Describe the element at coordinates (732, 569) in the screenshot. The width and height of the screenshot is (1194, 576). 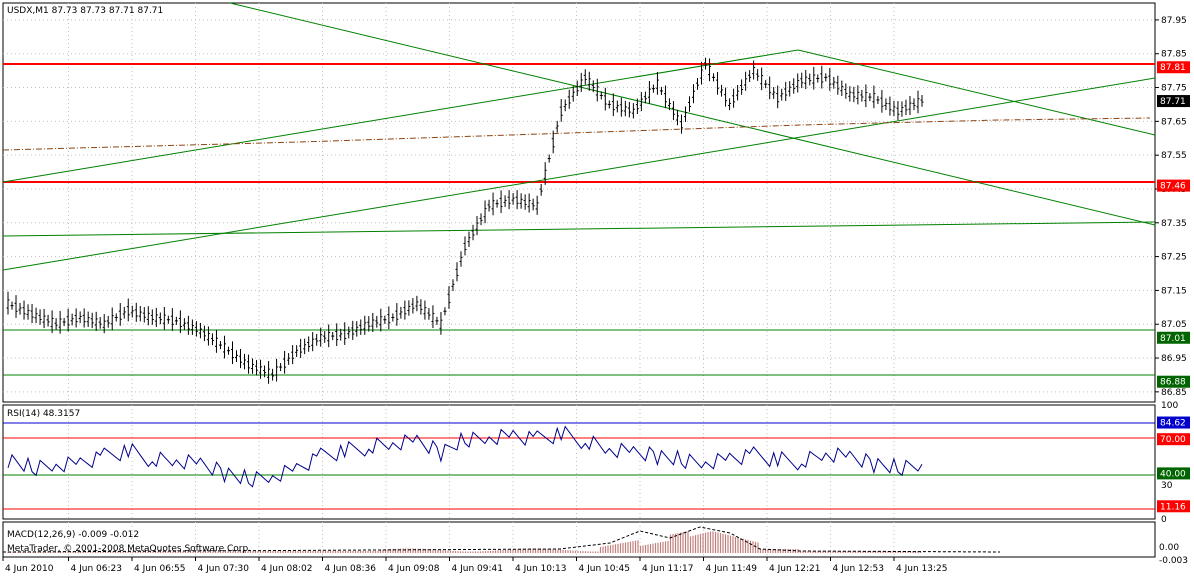
I see `time-axis-label: 4 Jun 11:49` at that location.